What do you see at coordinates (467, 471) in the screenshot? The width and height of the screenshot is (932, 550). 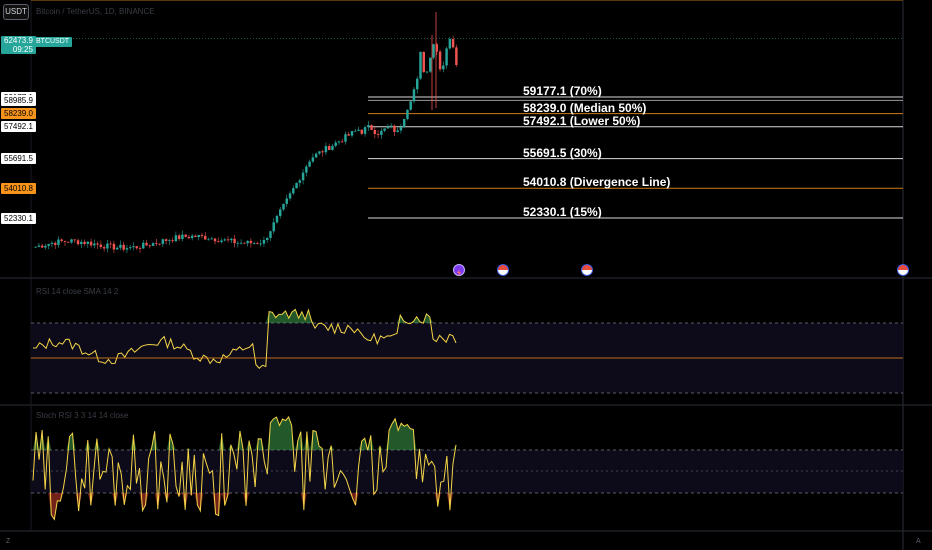 I see `osc-band` at bounding box center [467, 471].